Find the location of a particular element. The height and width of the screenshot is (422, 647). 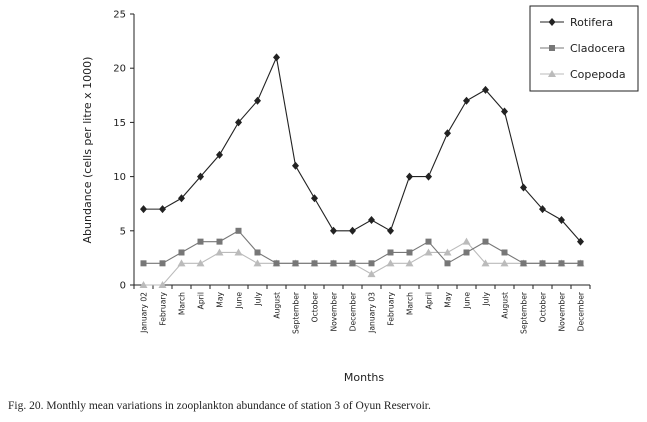

legend: Rotifera Cladocera Copepoda is located at coordinates (584, 48).